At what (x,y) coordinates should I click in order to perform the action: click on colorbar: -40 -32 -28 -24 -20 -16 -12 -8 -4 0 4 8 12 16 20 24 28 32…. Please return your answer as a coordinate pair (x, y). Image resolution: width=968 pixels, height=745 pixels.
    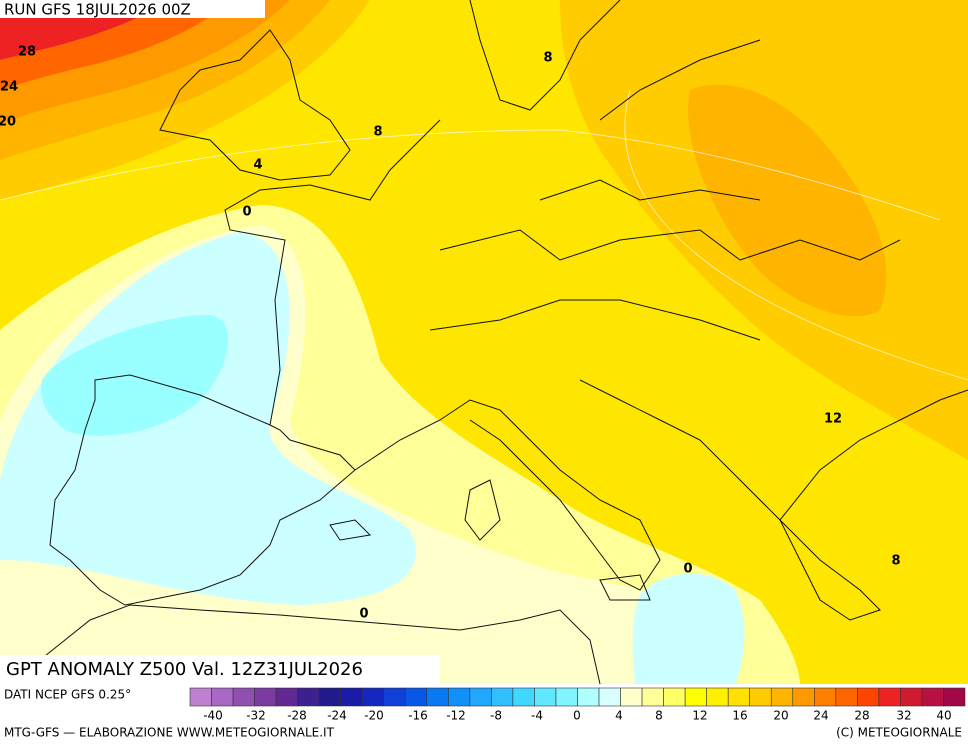
    Looking at the image, I should click on (577, 705).